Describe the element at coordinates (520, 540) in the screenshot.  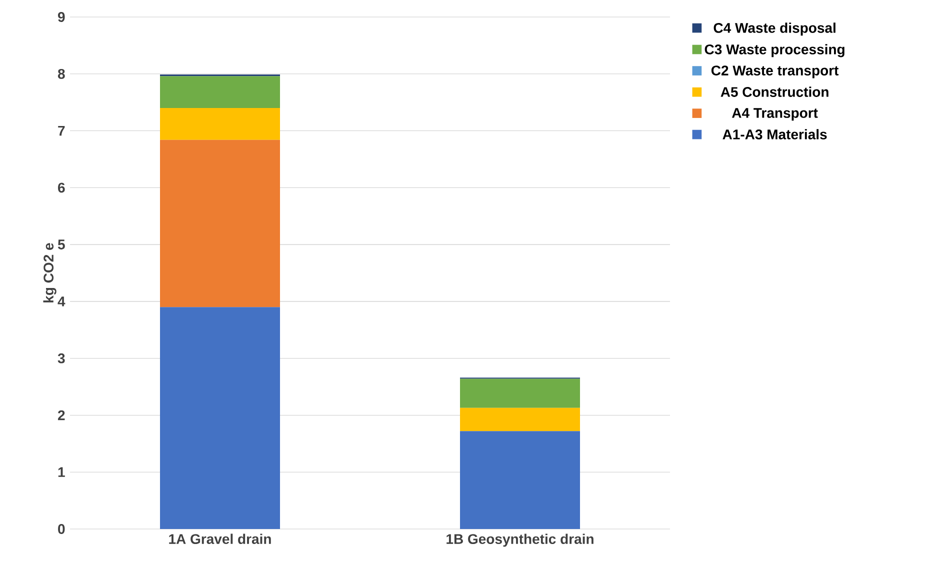
I see `x-tick-label: 1B Geosynthetic drain` at that location.